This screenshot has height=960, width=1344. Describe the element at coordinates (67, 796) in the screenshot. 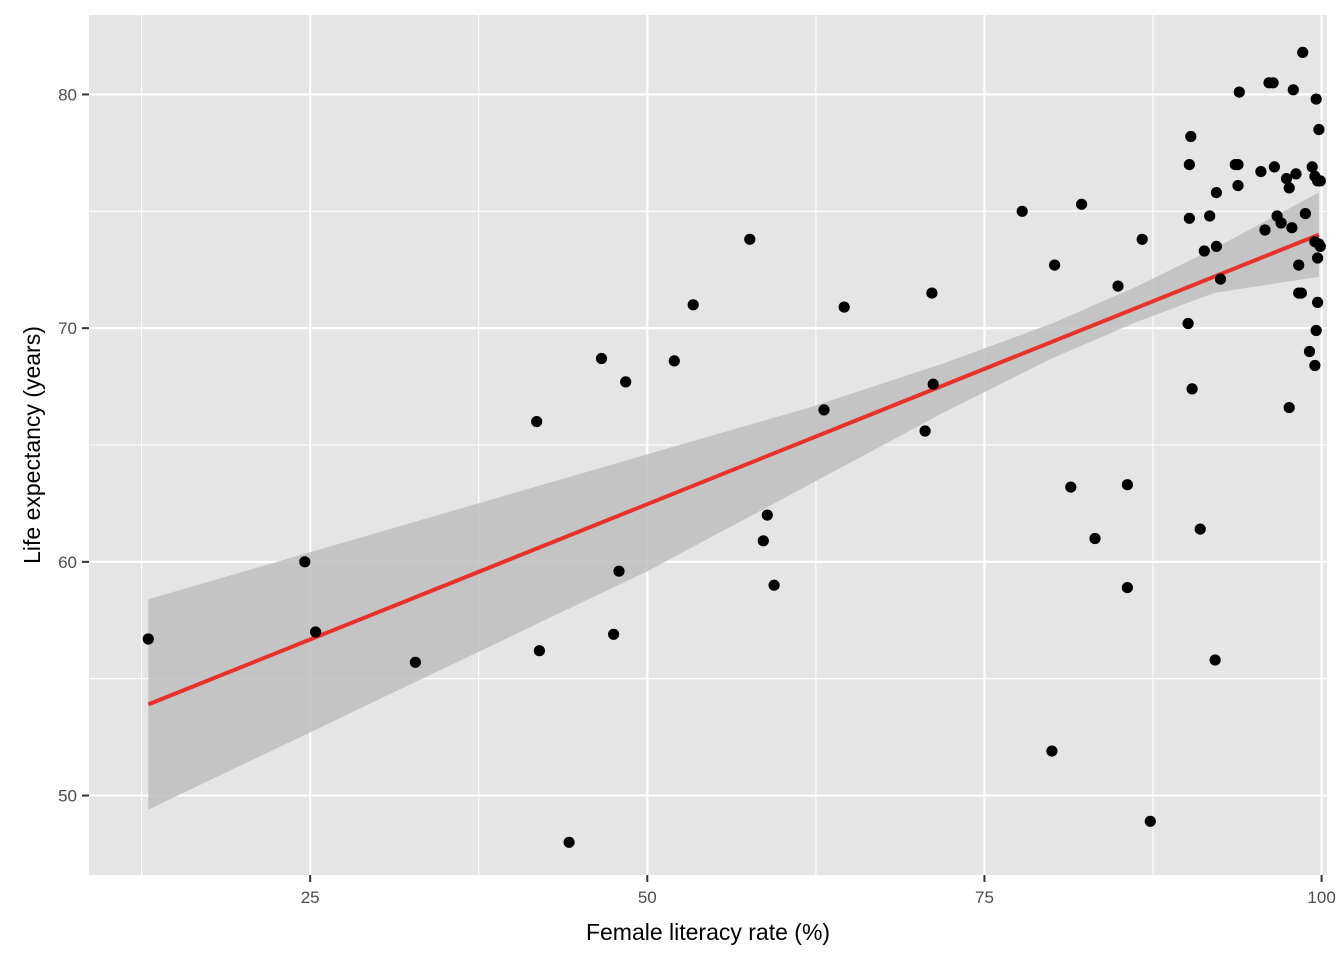

I see `y-tick-label: 50` at that location.